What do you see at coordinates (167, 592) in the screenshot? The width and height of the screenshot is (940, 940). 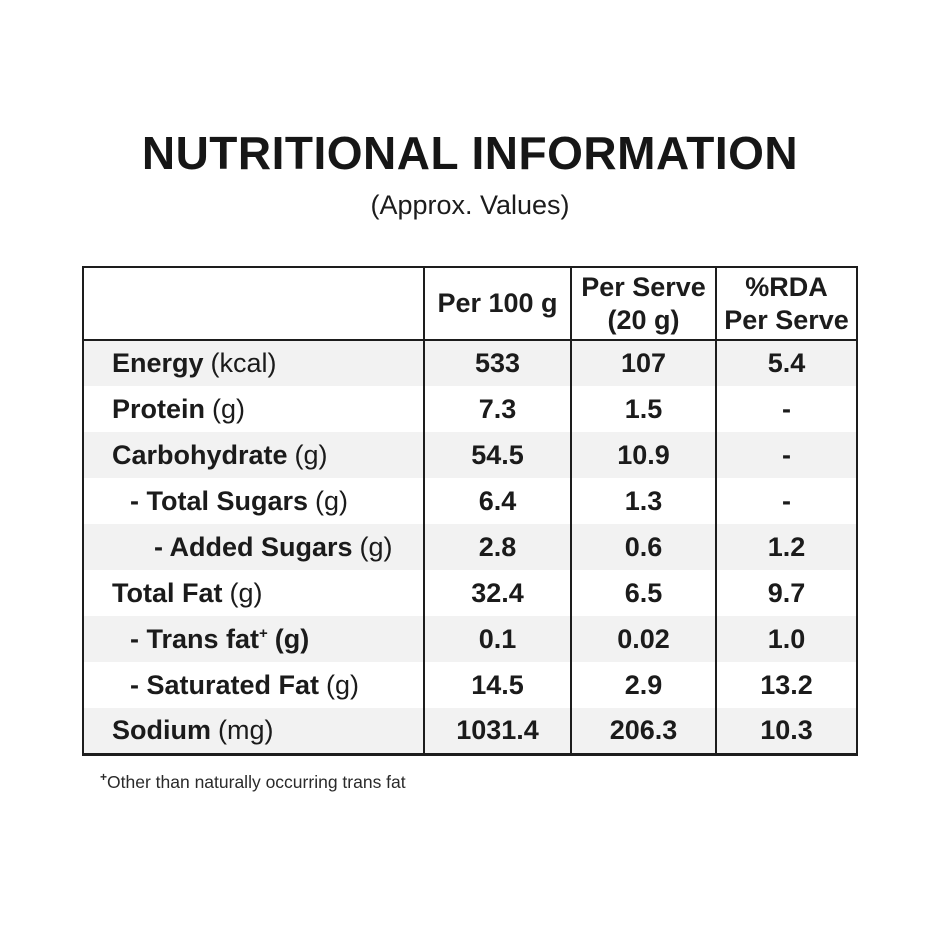 I see `nutrient-name: Total Fat` at bounding box center [167, 592].